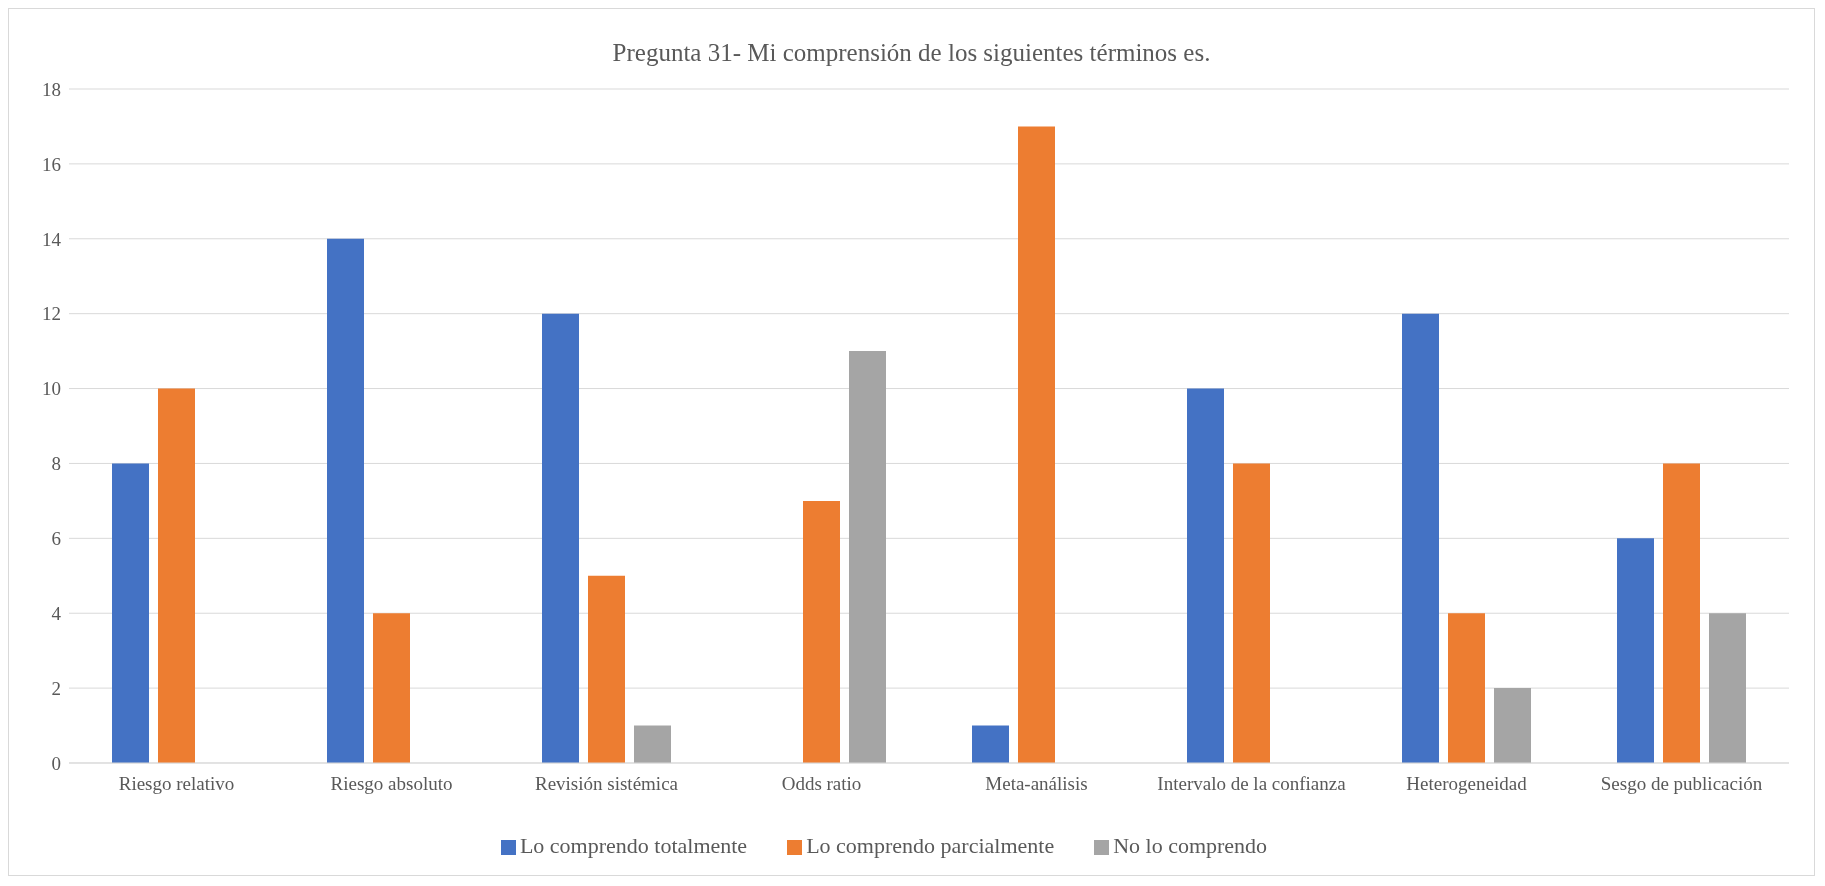  What do you see at coordinates (821, 784) in the screenshot?
I see `x-tick-label: Odds ratio` at bounding box center [821, 784].